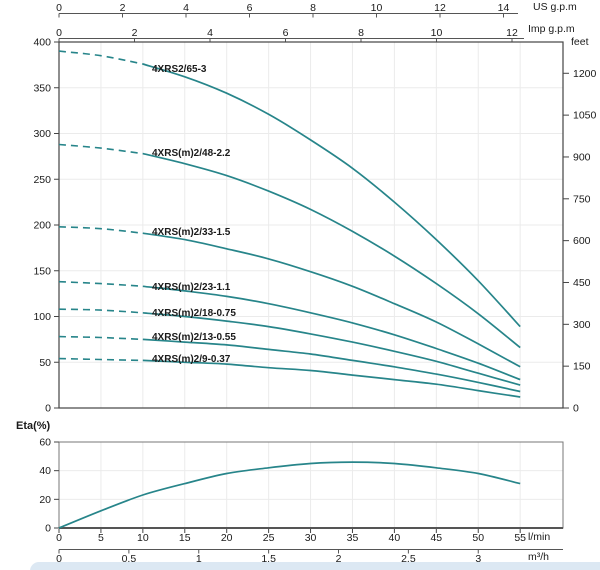 This screenshot has height=570, width=600. Describe the element at coordinates (45, 363) in the screenshot. I see `head-left-tick-label: 50` at that location.